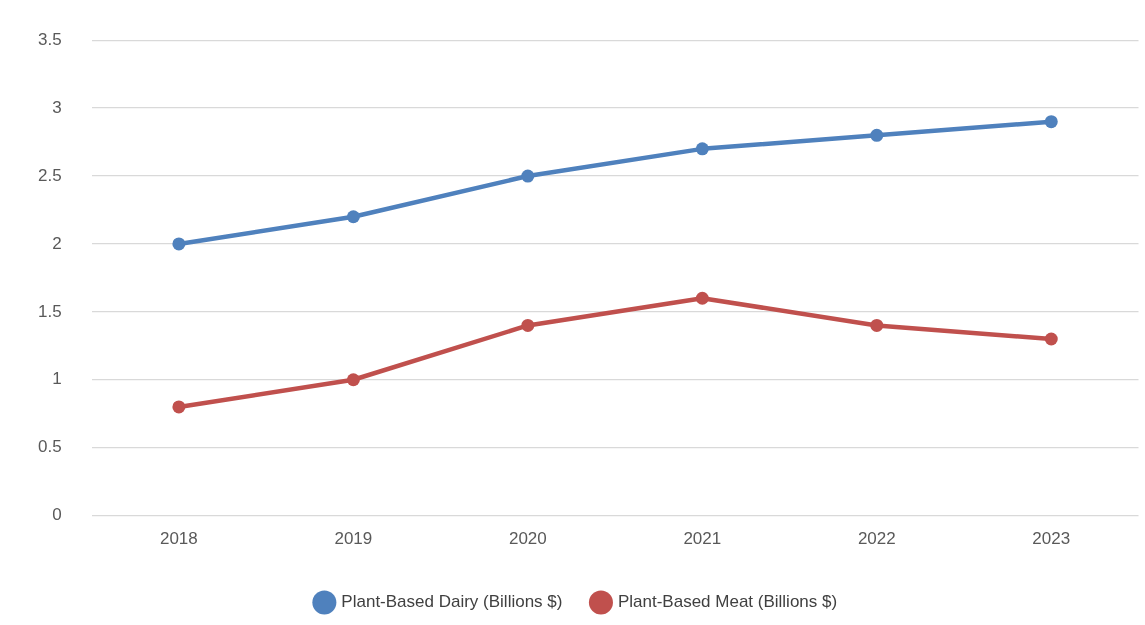  What do you see at coordinates (876, 539) in the screenshot?
I see `x-tick-label: 2022` at bounding box center [876, 539].